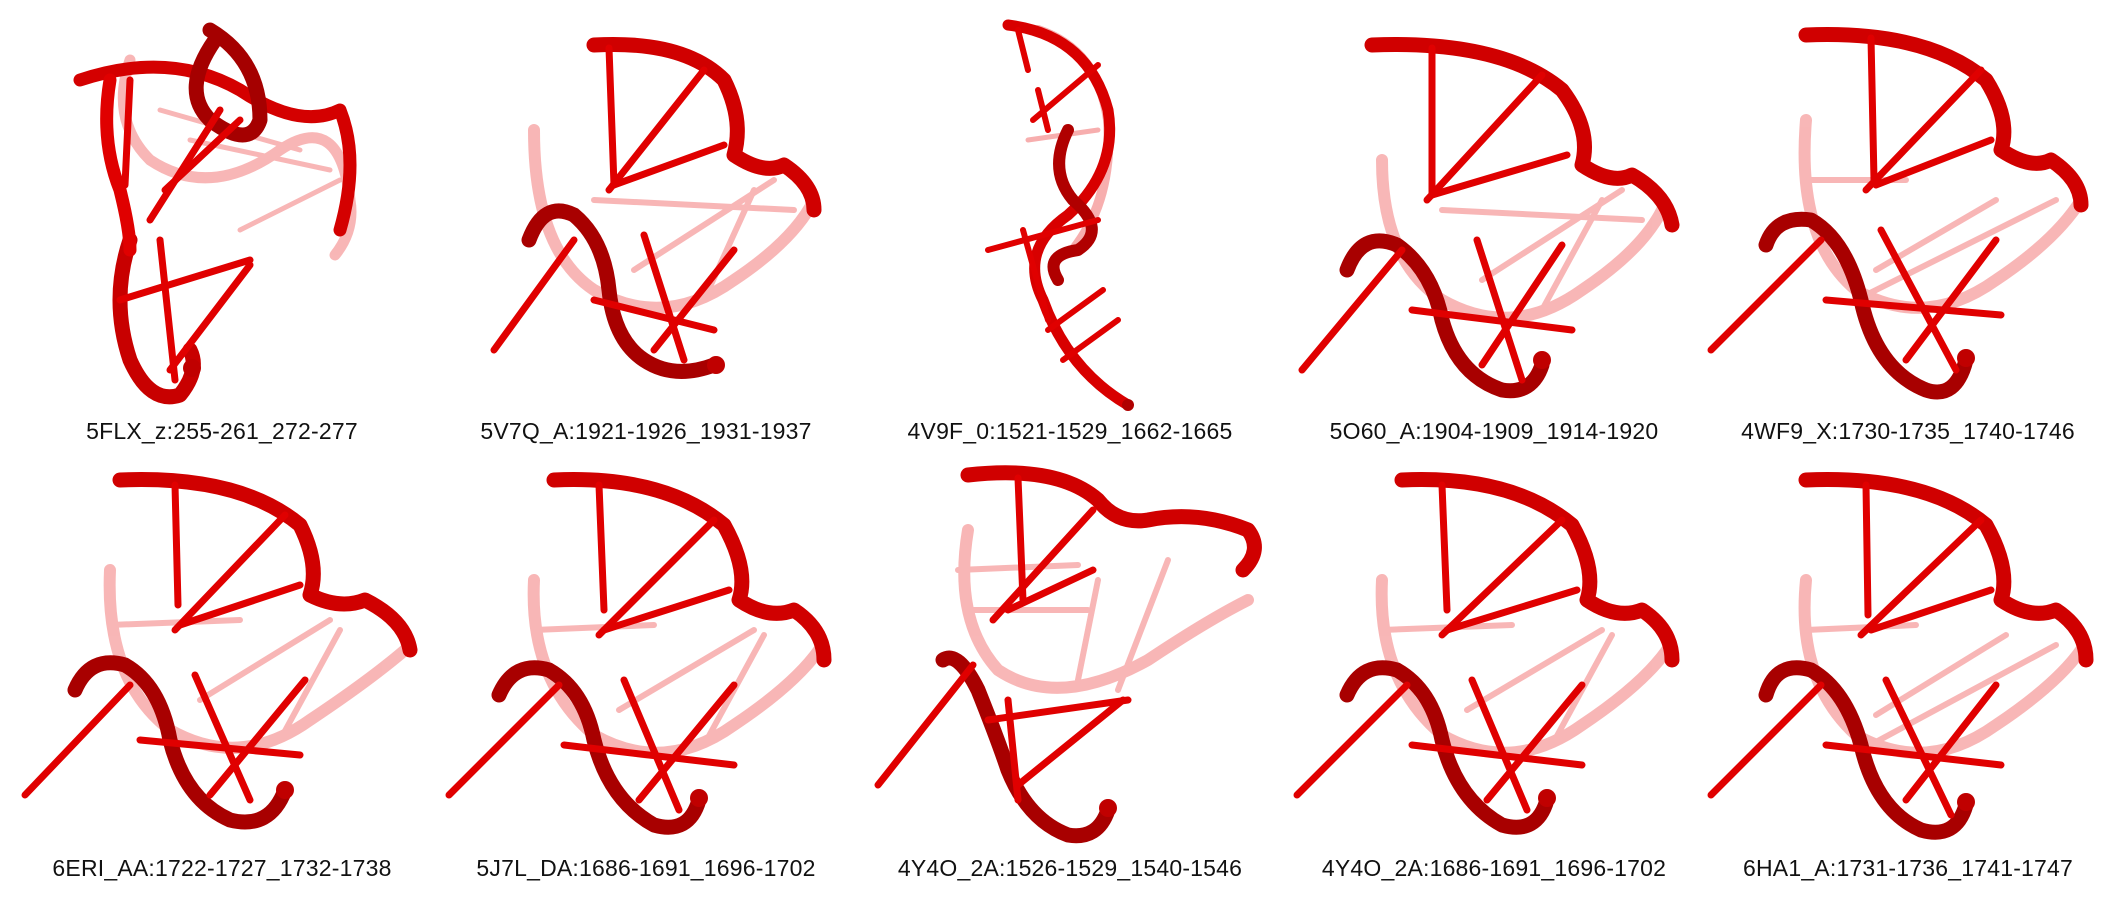 This screenshot has width=2120, height=900. Describe the element at coordinates (1900, 656) in the screenshot. I see `rna-structure-6ha1` at that location.